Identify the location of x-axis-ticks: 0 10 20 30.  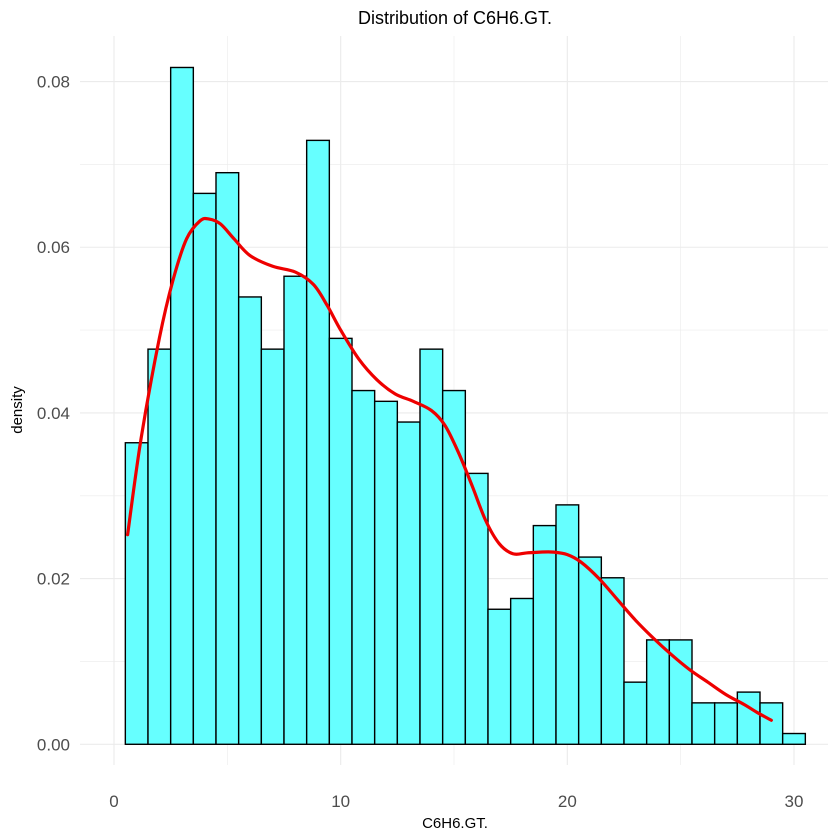
(456, 801).